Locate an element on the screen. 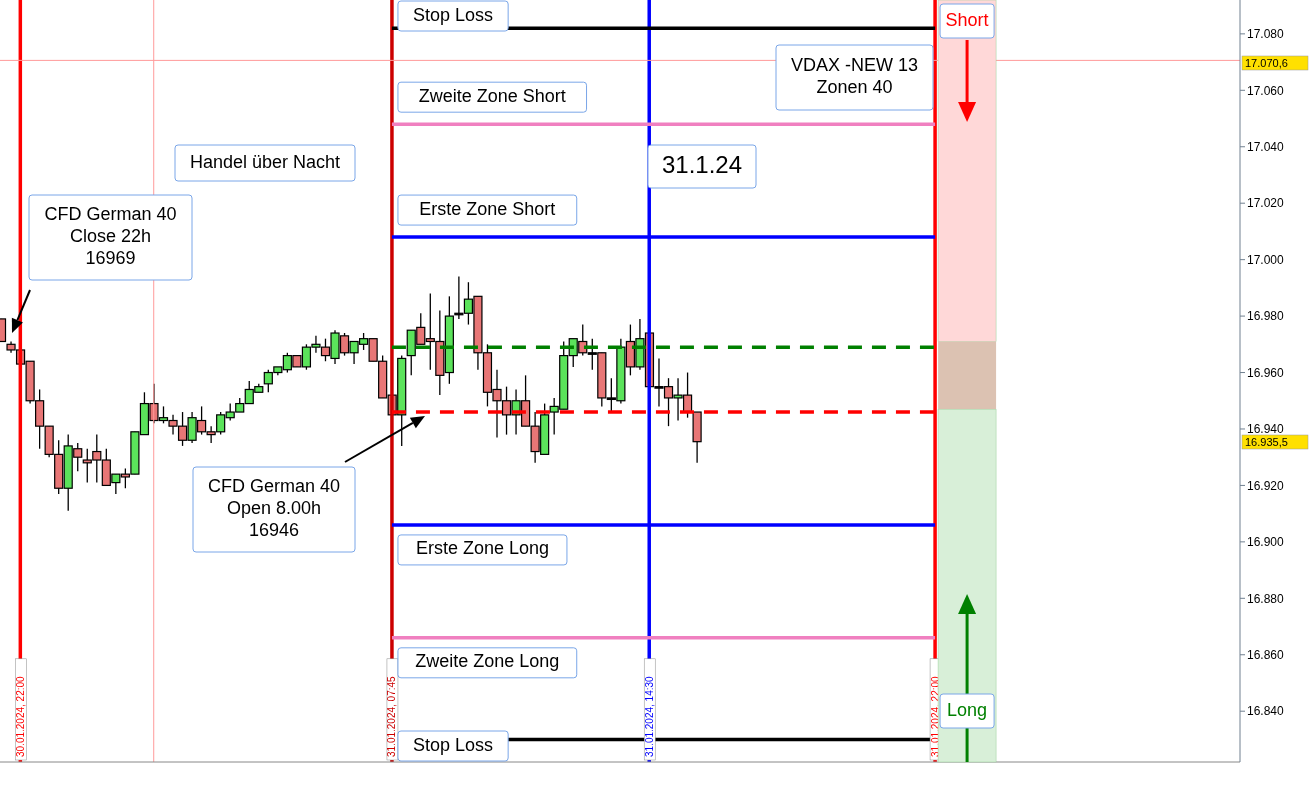  y-tick-label: 17.000 is located at coordinates (1266, 259).